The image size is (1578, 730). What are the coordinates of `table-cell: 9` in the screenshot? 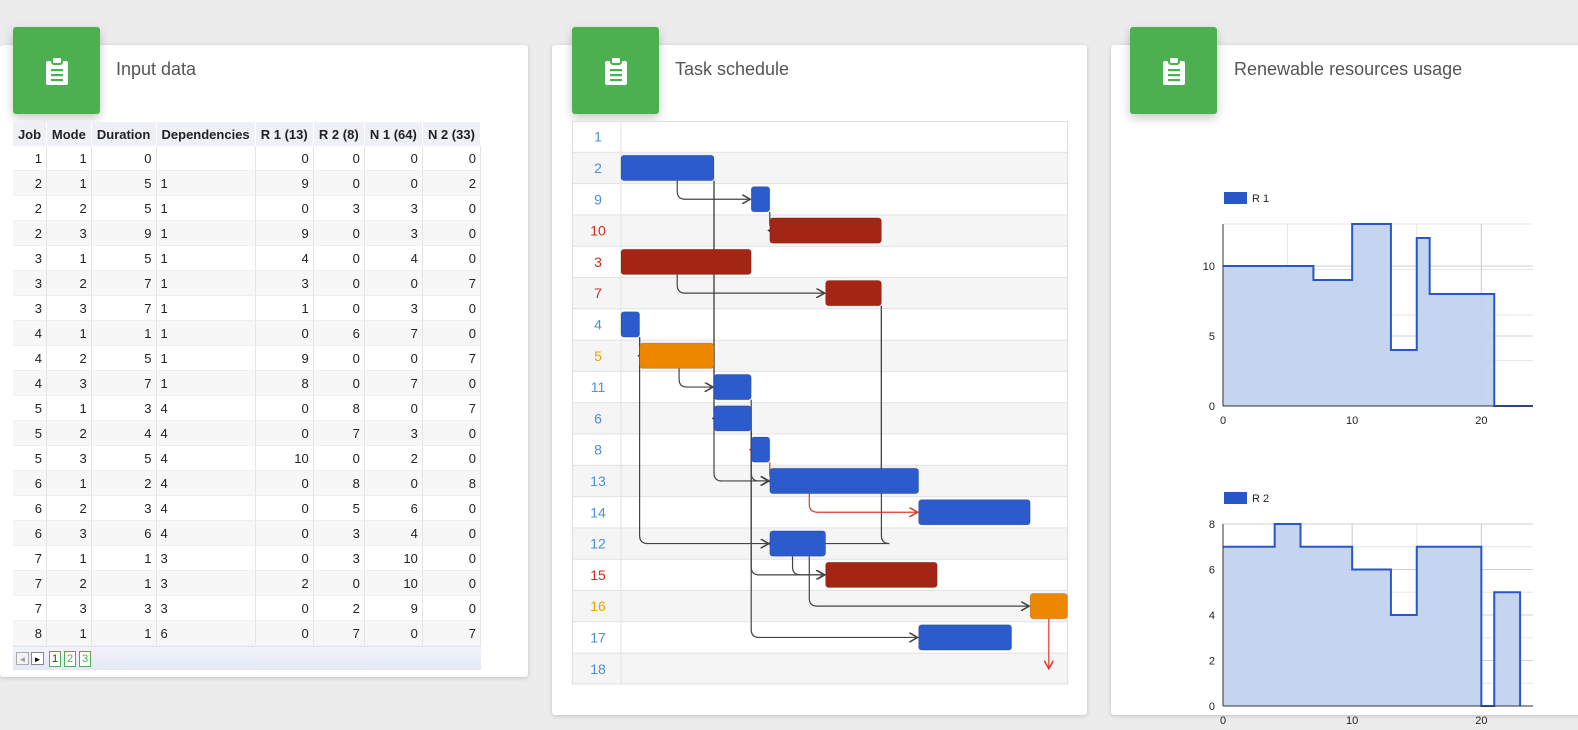 It's located at (393, 608).